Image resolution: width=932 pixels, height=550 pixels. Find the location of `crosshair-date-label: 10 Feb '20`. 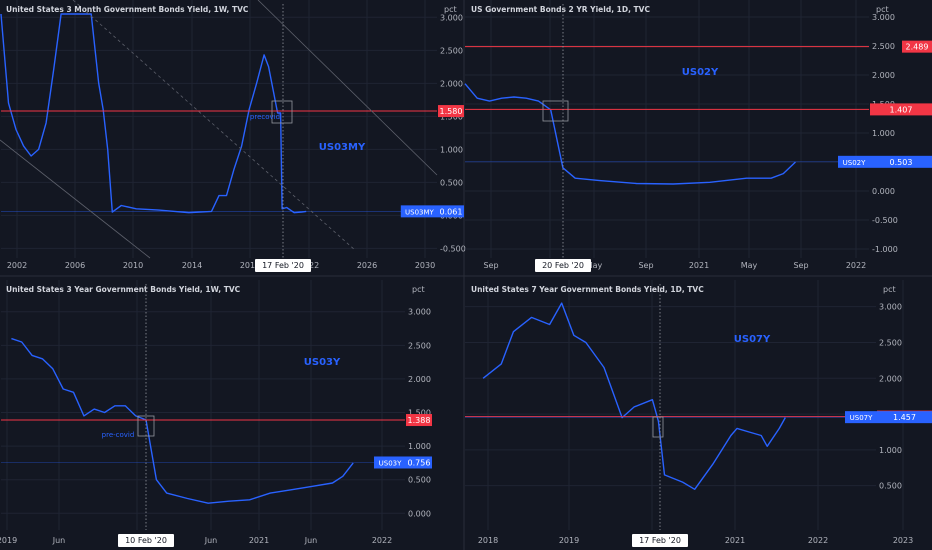

crosshair-date-label: 10 Feb '20 is located at coordinates (146, 540).